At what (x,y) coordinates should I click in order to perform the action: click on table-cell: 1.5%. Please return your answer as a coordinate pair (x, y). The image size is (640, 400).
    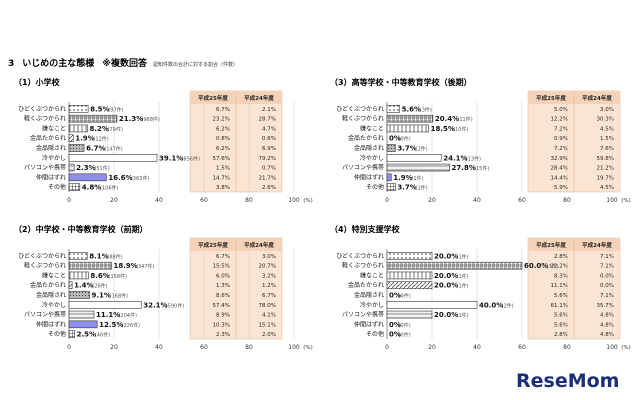
    Looking at the image, I should click on (607, 139).